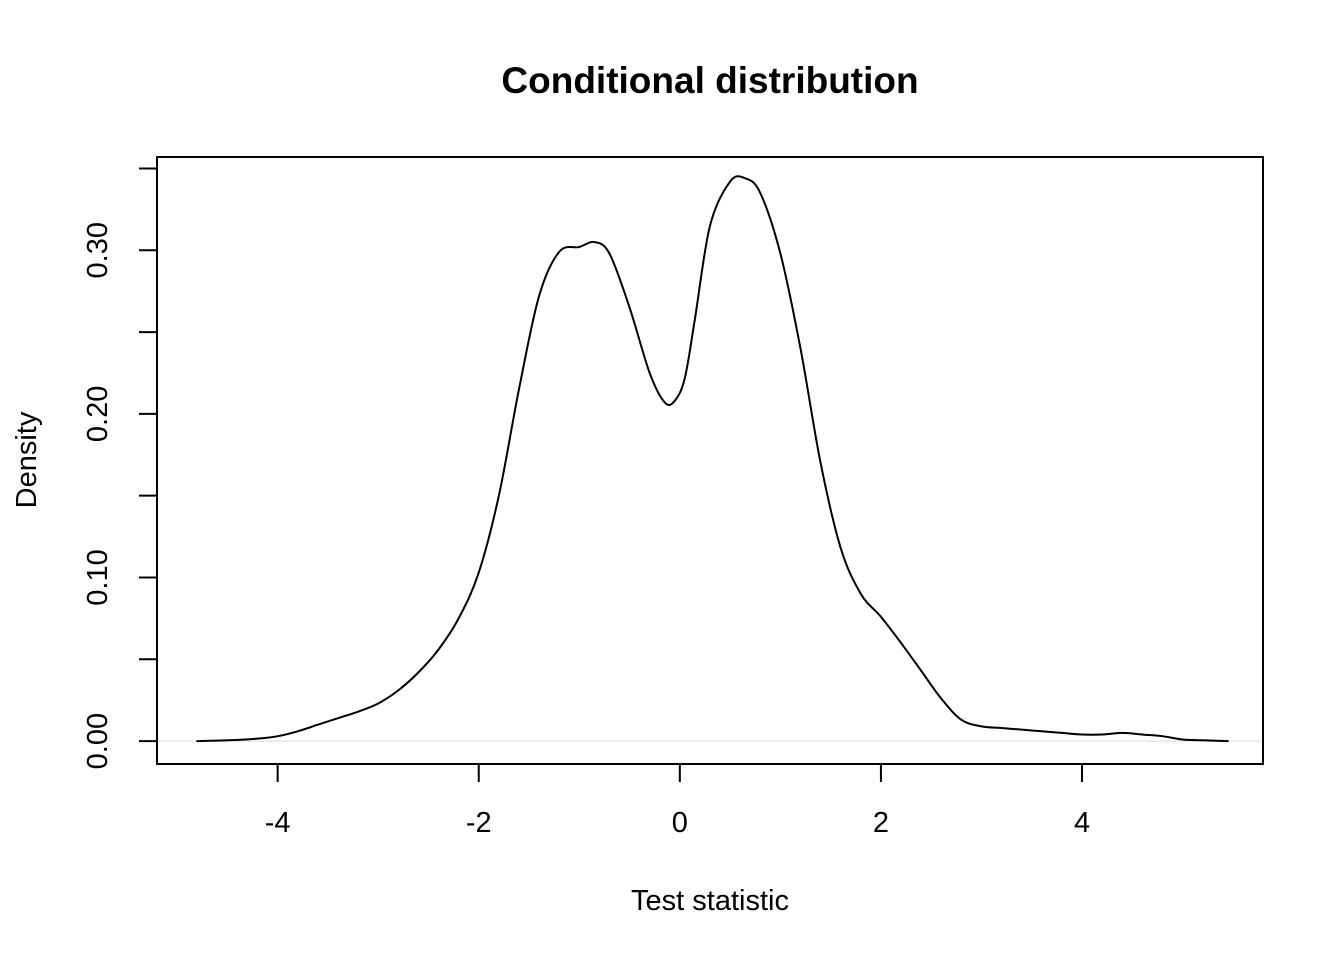 This screenshot has width=1344, height=960. Describe the element at coordinates (98, 414) in the screenshot. I see `y-tick-label: 0.20` at that location.